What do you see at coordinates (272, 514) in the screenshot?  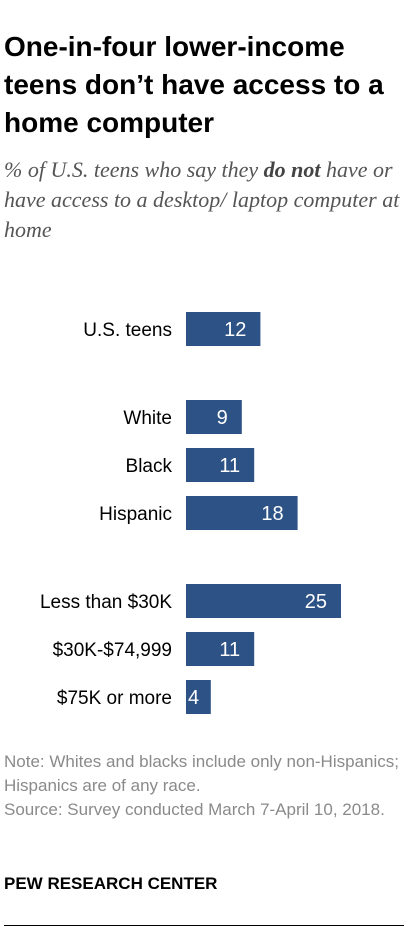 I see `value-label: 18` at bounding box center [272, 514].